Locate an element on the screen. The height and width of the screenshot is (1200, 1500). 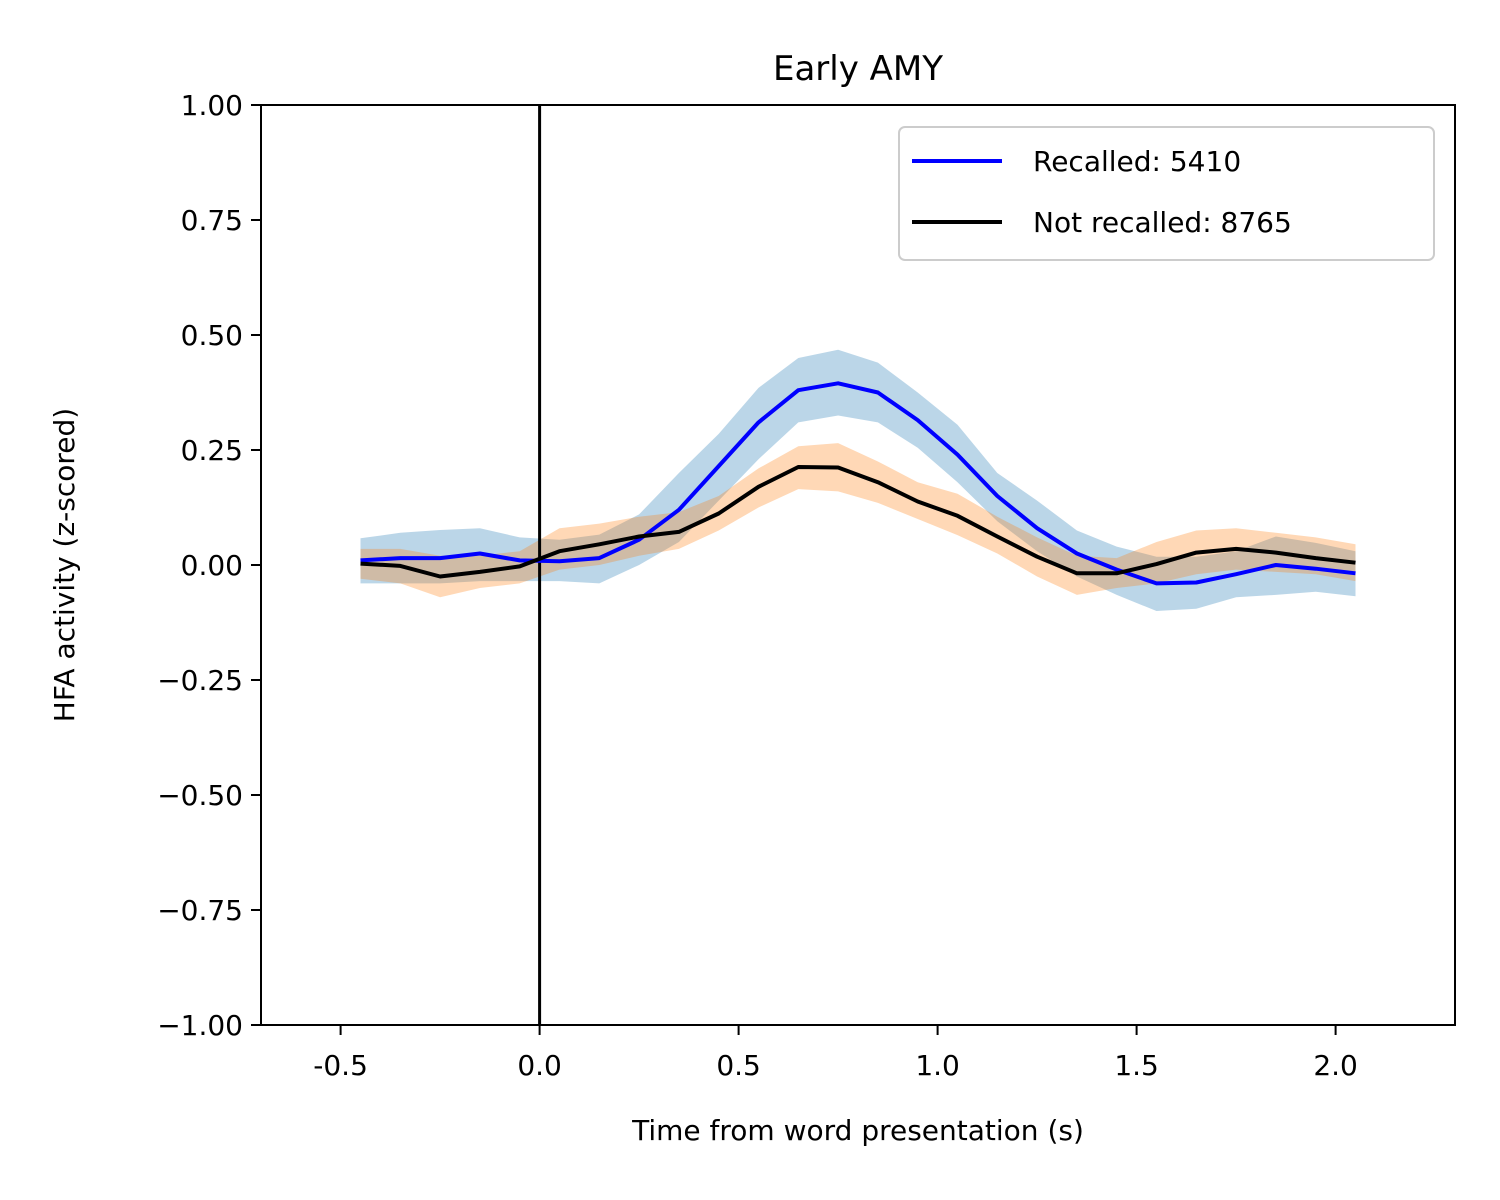
x-tick-label: 0.5 is located at coordinates (738, 1065).